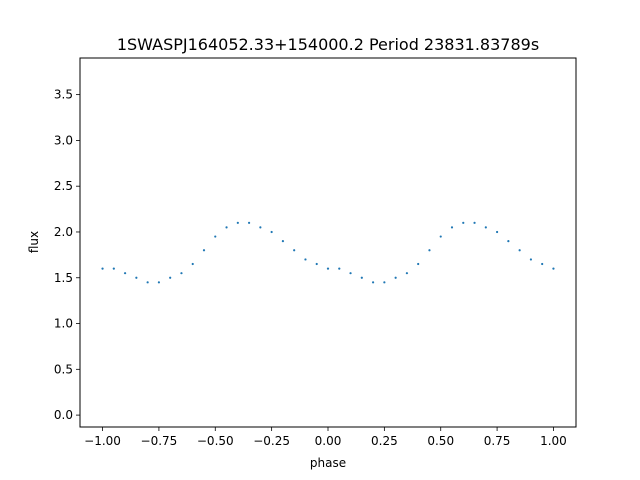 This screenshot has width=640, height=480. I want to click on y-axis-label: flux, so click(34, 242).